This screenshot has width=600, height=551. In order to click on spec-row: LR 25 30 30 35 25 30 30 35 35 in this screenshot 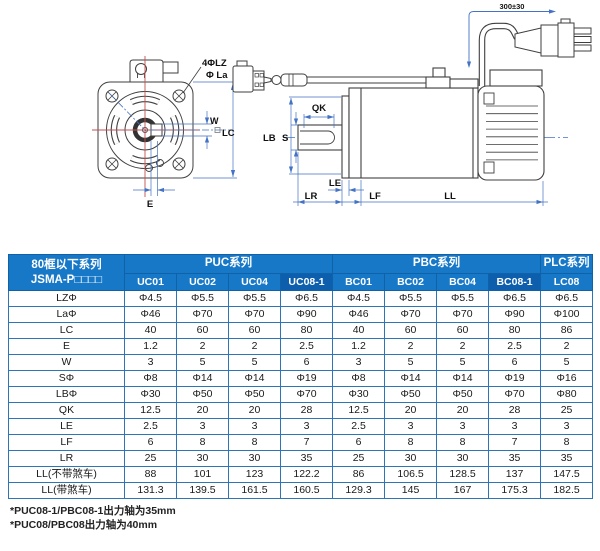, I will do `click(301, 458)`.